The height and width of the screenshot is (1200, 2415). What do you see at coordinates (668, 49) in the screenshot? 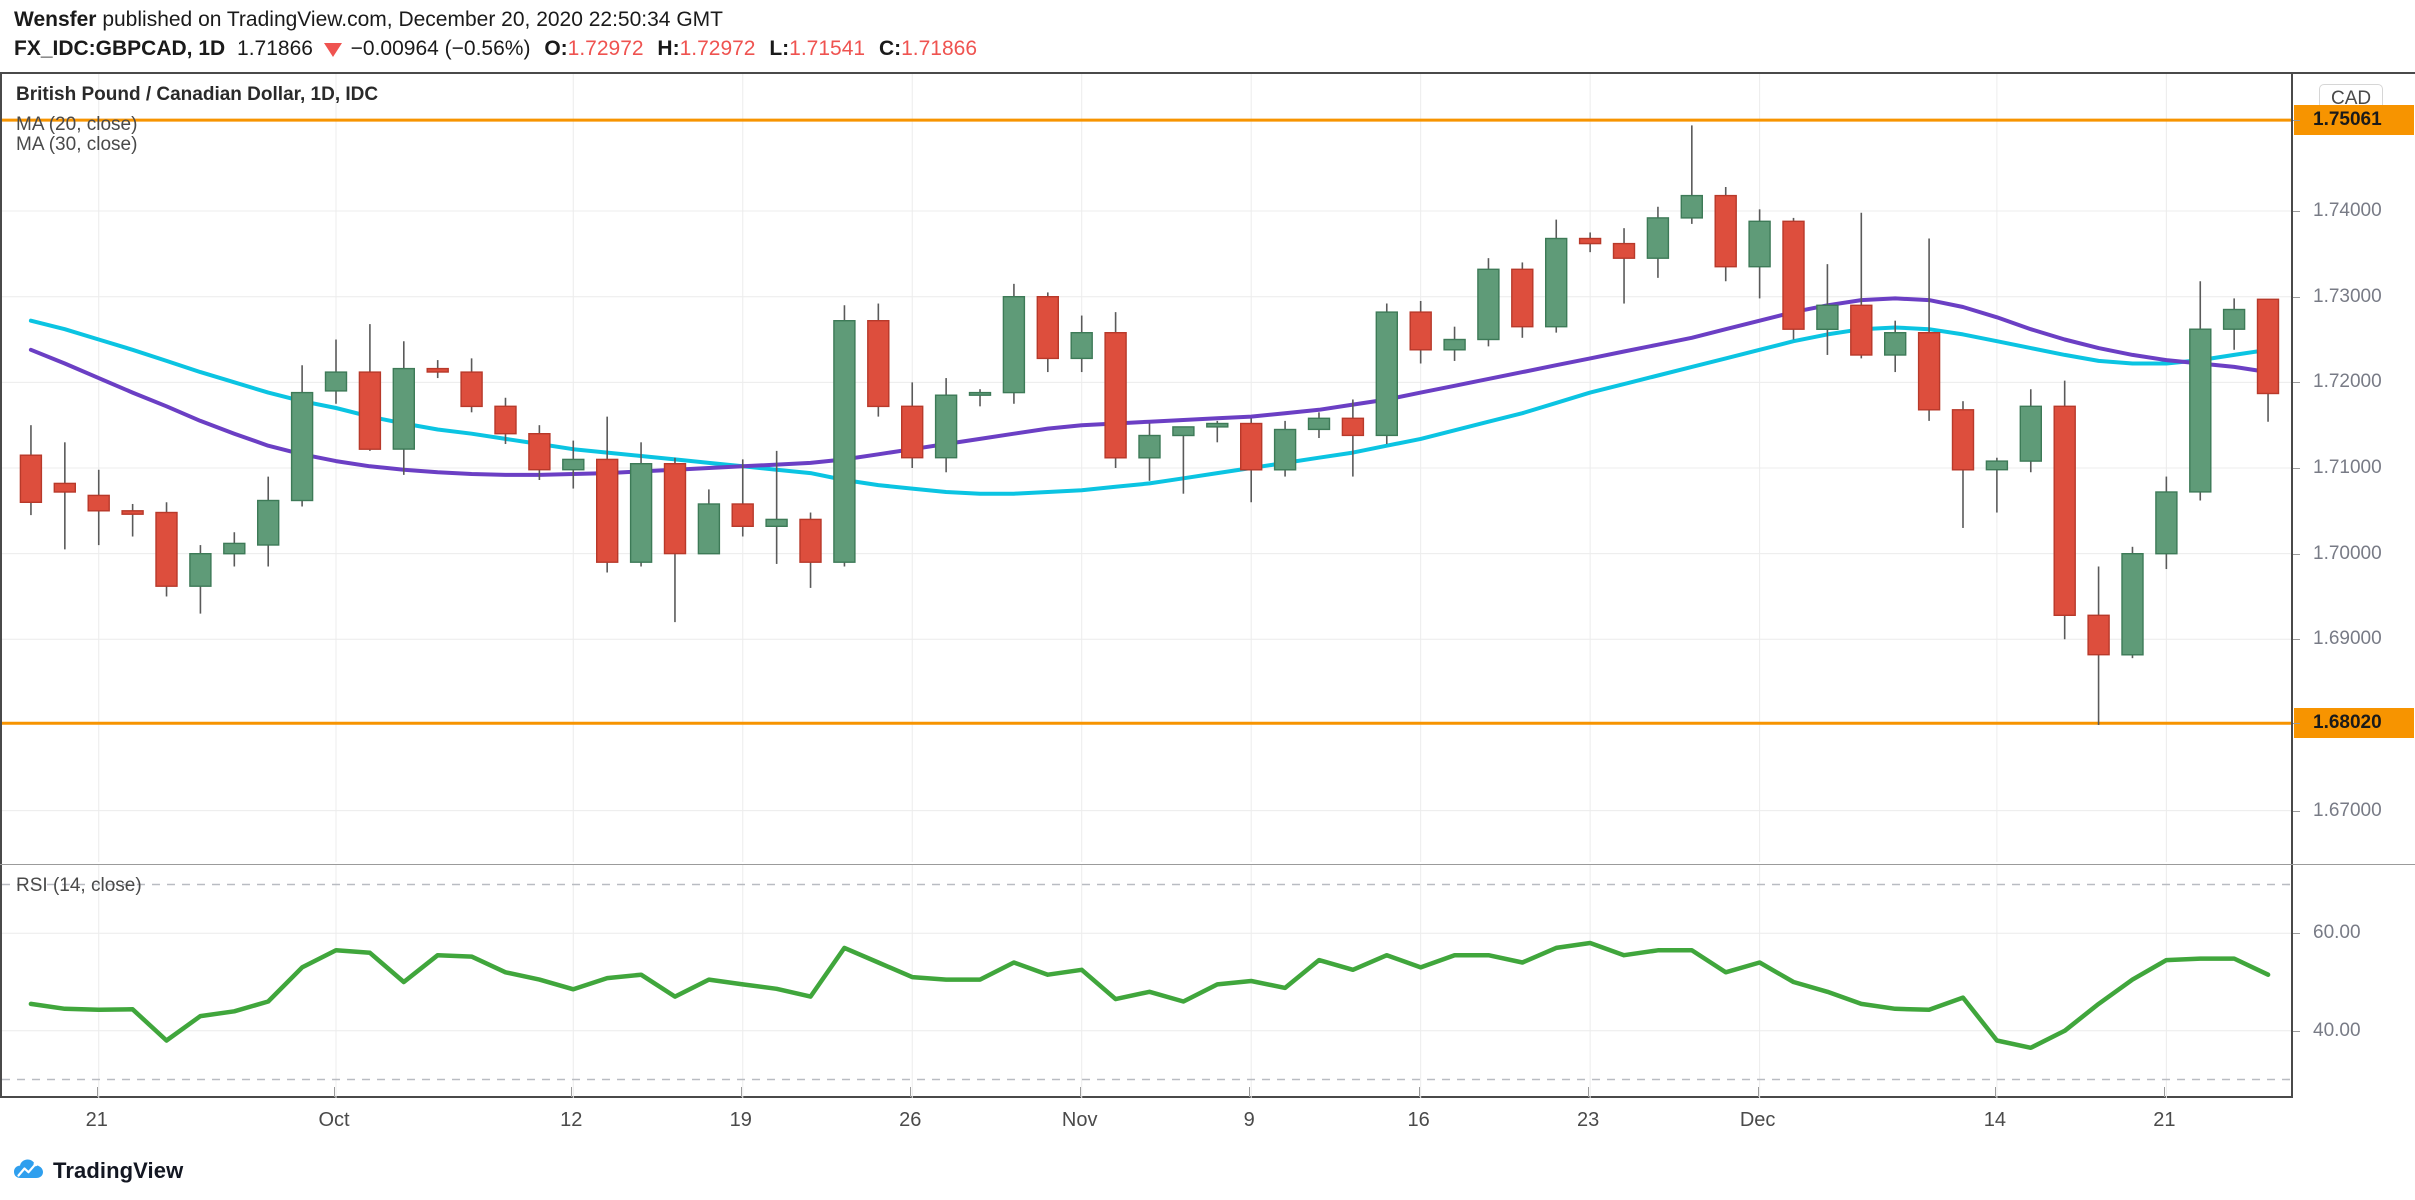
I see `high-key: H:` at bounding box center [668, 49].